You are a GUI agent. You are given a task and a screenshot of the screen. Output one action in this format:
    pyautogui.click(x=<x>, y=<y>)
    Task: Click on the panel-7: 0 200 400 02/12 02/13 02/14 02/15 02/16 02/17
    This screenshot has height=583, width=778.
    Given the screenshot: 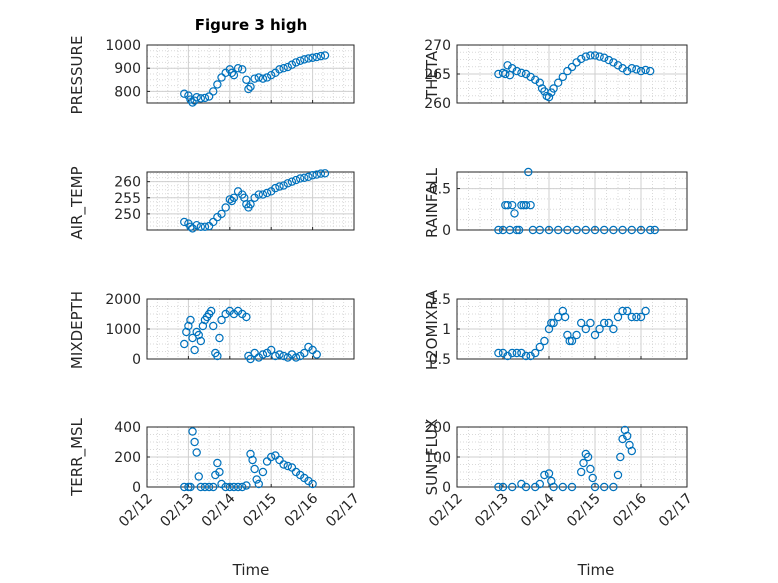 What is the action you would take?
    pyautogui.click(x=238, y=475)
    